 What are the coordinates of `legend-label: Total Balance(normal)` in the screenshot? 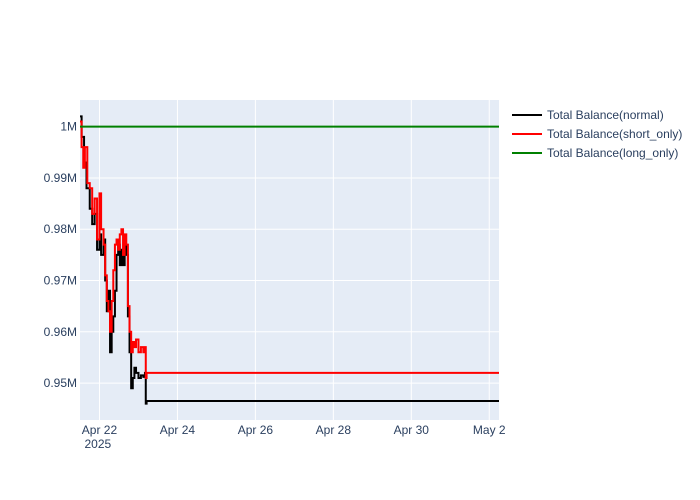 It's located at (605, 115).